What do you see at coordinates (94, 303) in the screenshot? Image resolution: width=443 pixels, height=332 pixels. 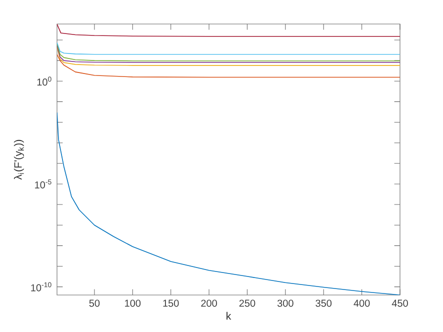 I see `x-tick-label: 50` at bounding box center [94, 303].